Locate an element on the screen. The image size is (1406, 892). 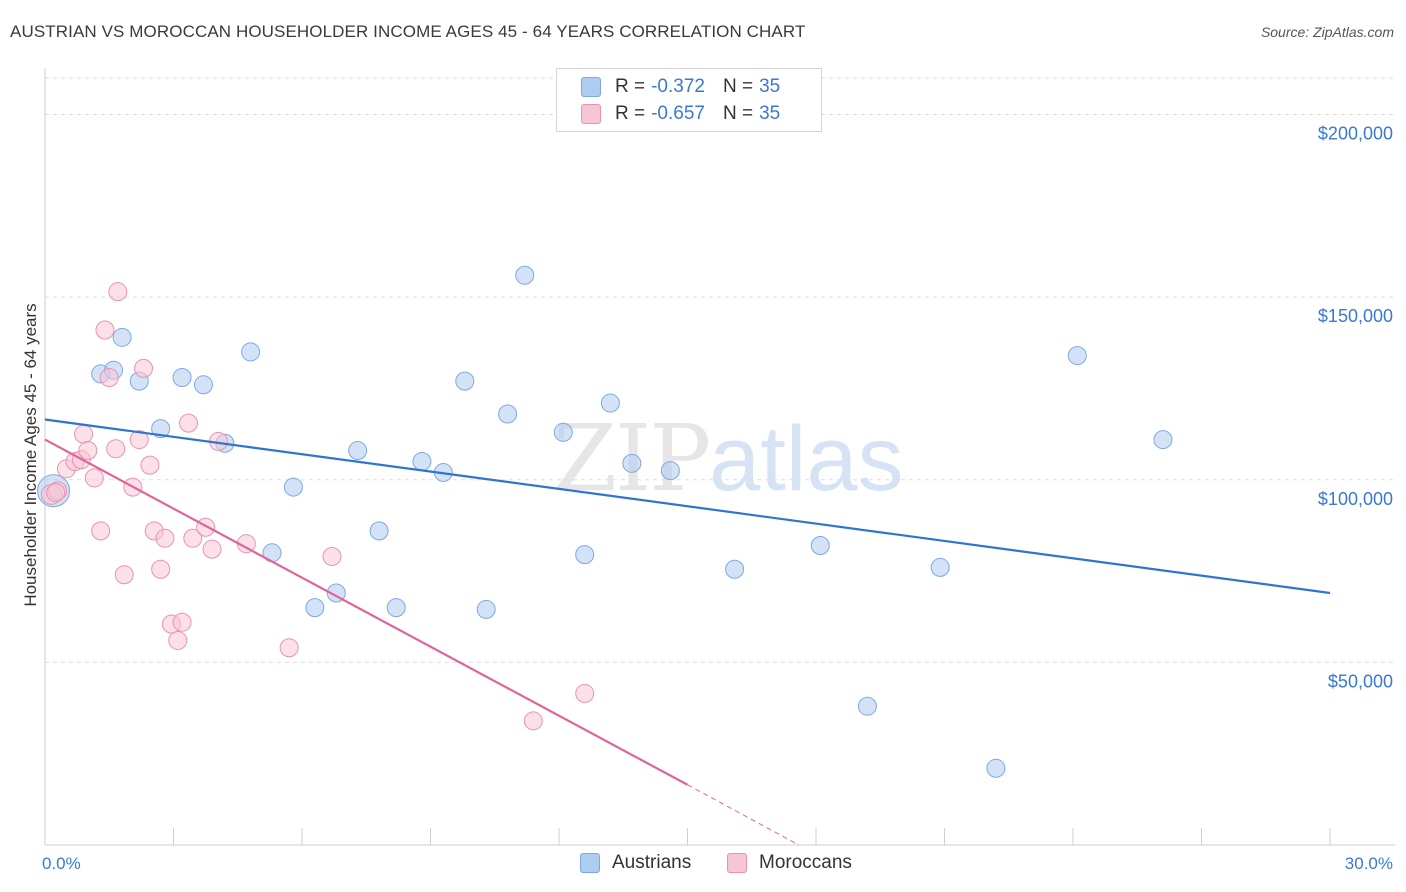
x-tick-label: 0.0% is located at coordinates (61, 863).